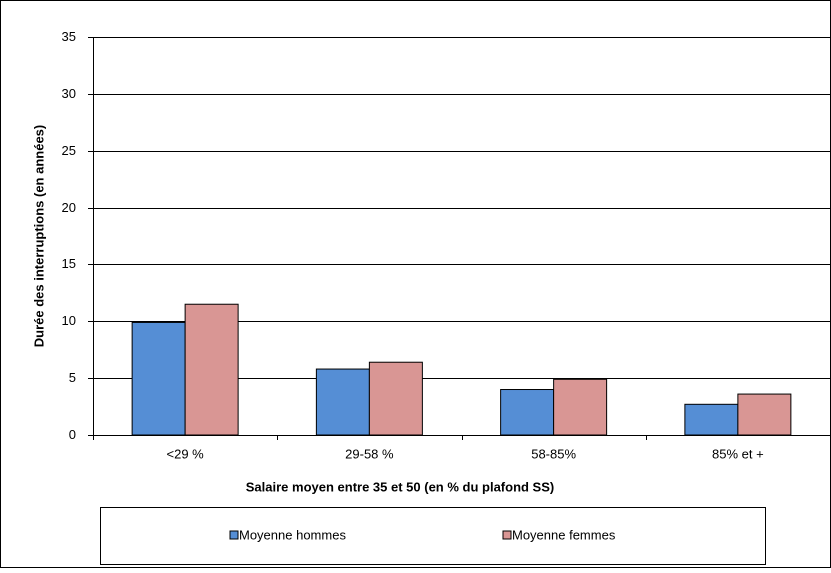 The image size is (831, 573). I want to click on y-tick-label: 10, so click(69, 320).